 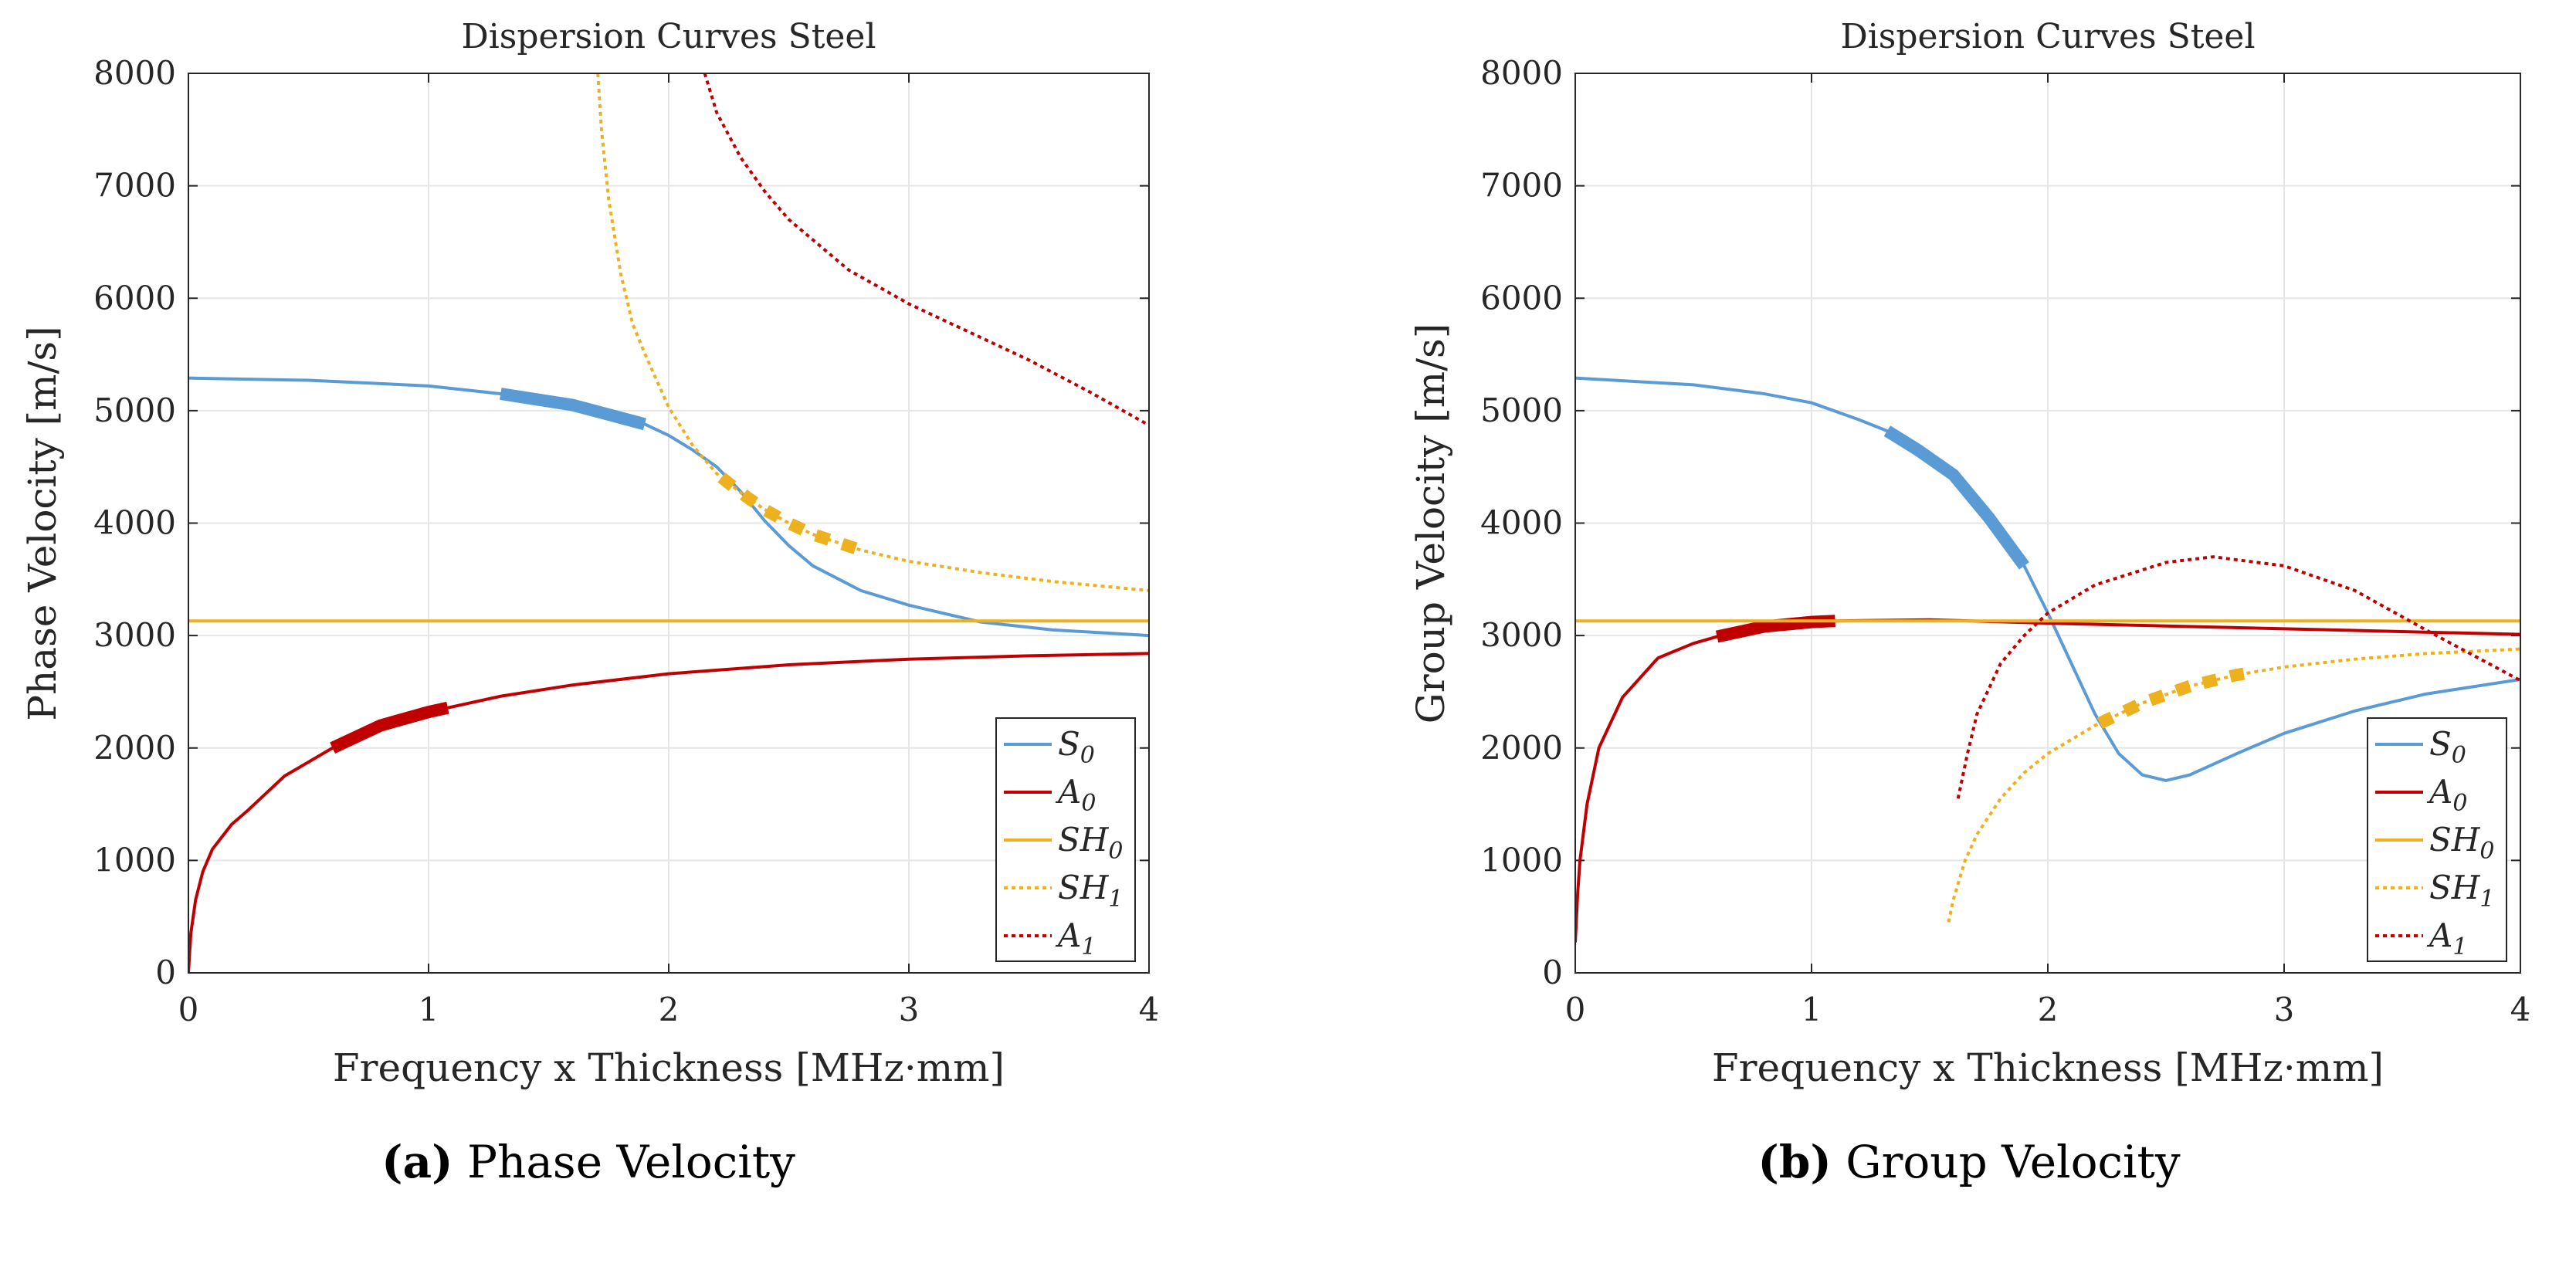 What do you see at coordinates (1430, 523) in the screenshot?
I see `y-axis-label: Group Velocity [m/s]` at bounding box center [1430, 523].